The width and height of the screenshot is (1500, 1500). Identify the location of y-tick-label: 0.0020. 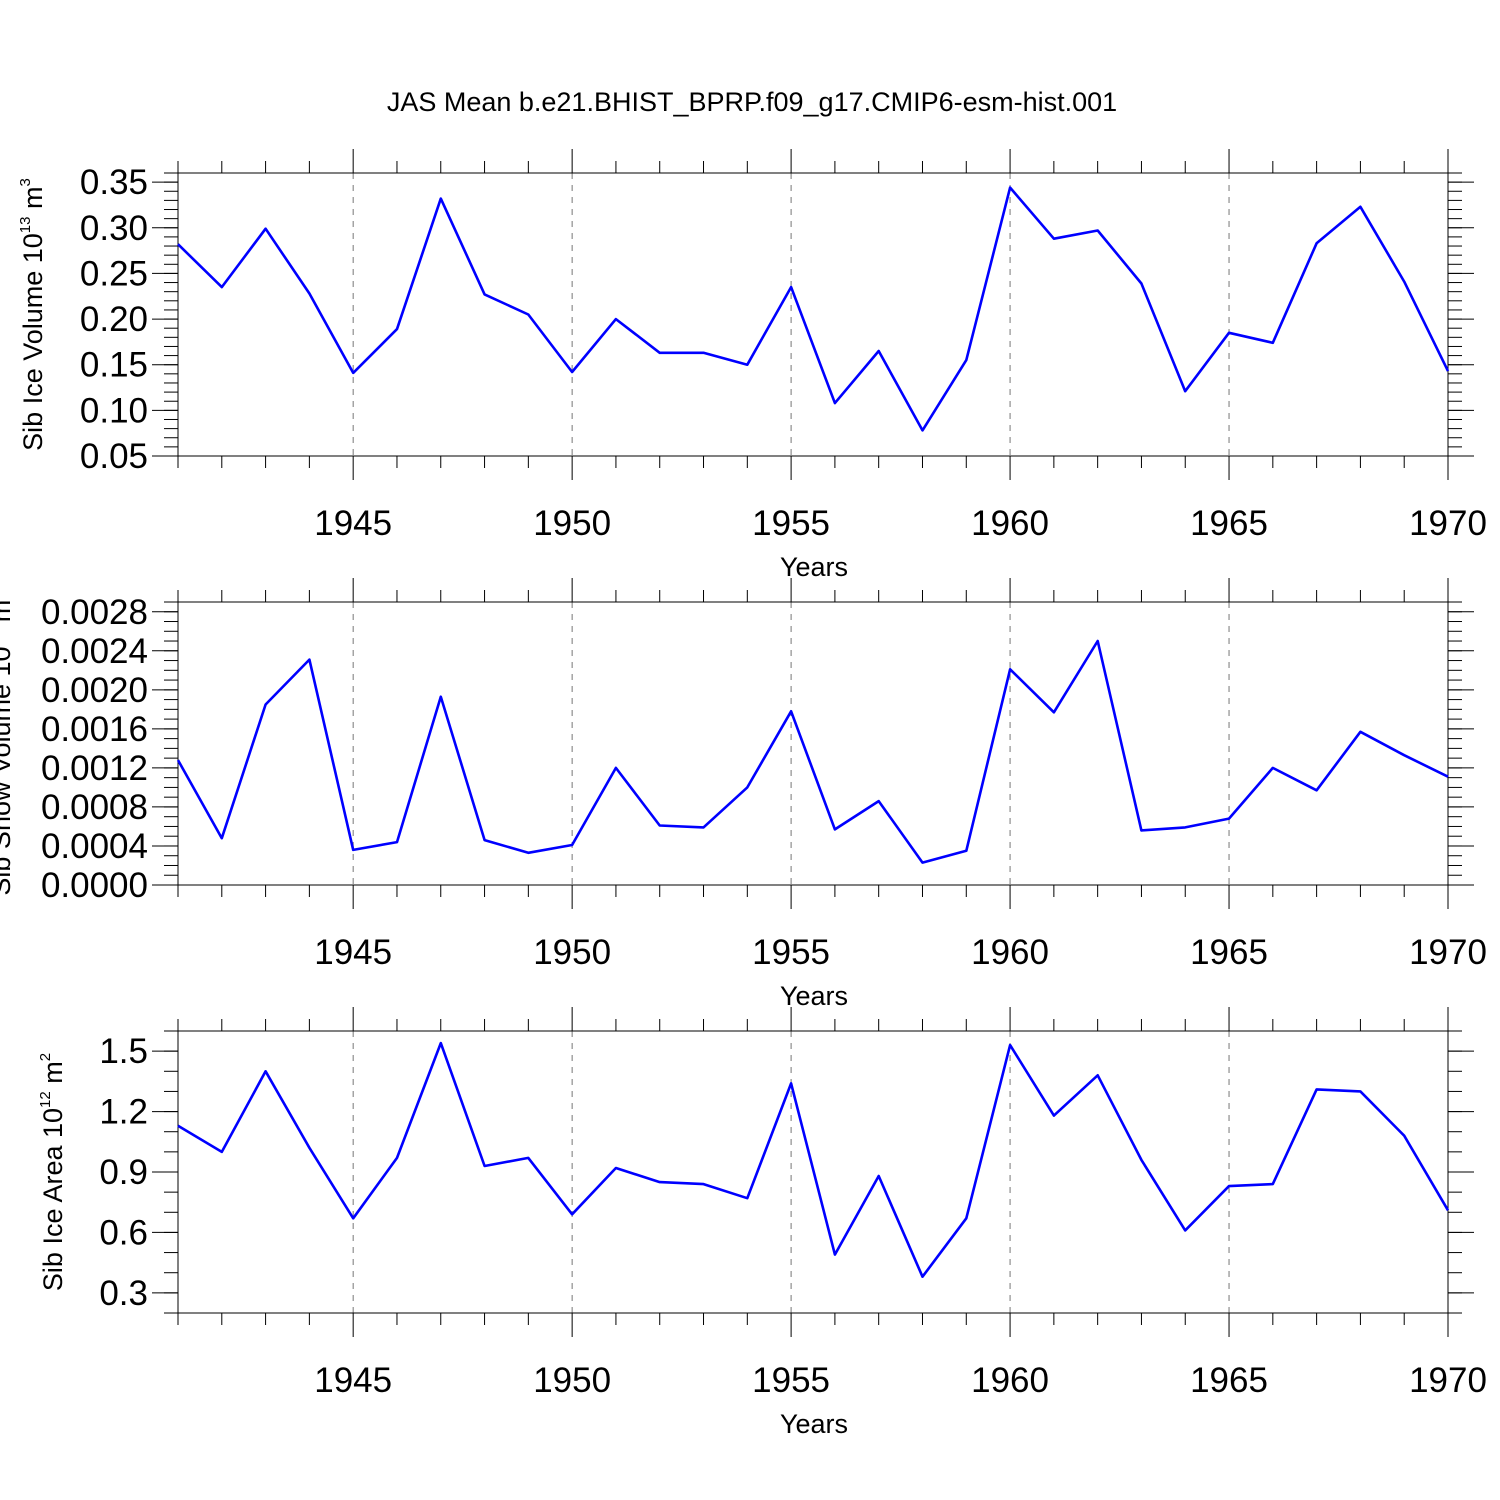
(94, 690).